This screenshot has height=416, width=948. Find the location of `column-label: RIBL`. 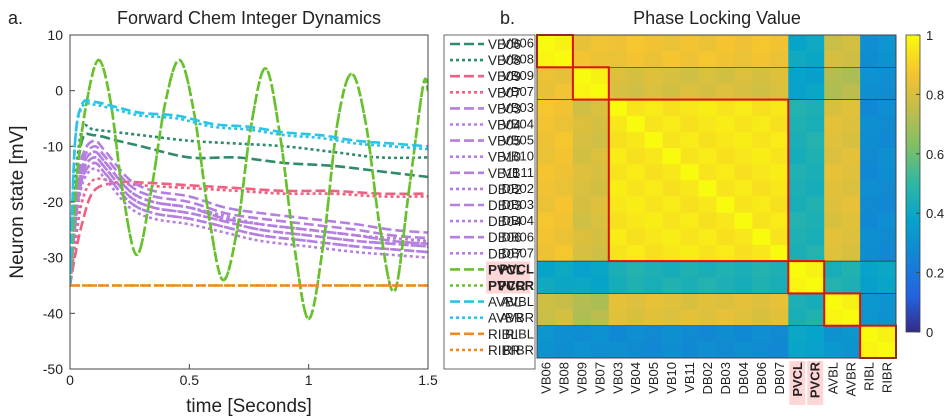

column-label: RIBL is located at coordinates (869, 376).